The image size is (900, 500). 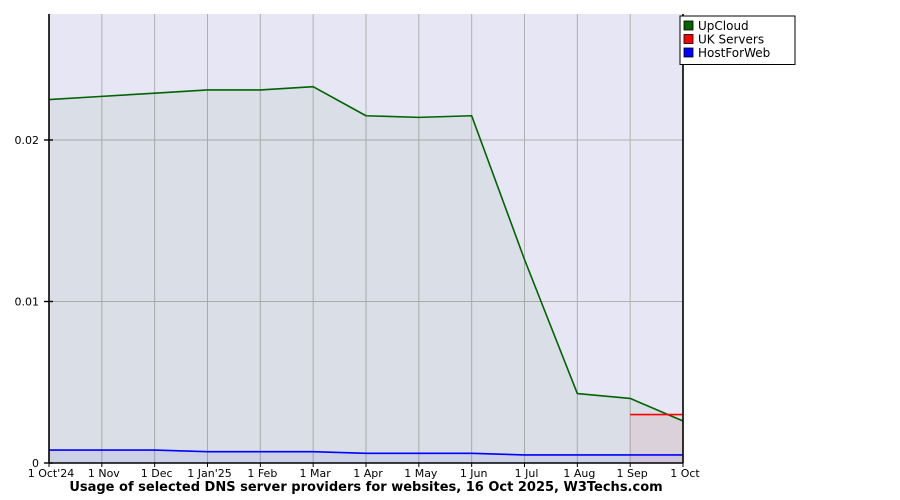 What do you see at coordinates (723, 26) in the screenshot?
I see `legend-label-upcloud: UpCloud` at bounding box center [723, 26].